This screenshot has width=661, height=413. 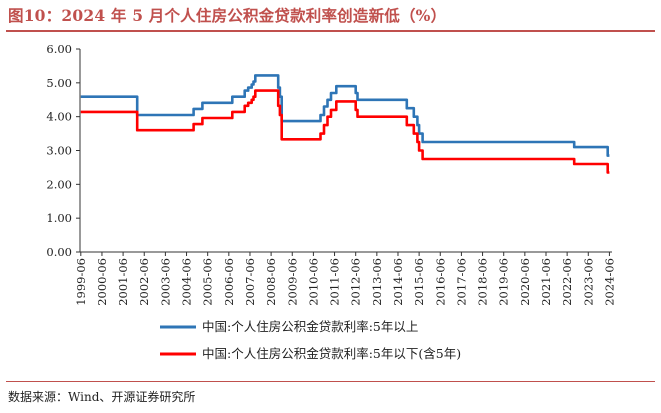 What do you see at coordinates (59, 252) in the screenshot?
I see `y-tick-label: 0.00` at bounding box center [59, 252].